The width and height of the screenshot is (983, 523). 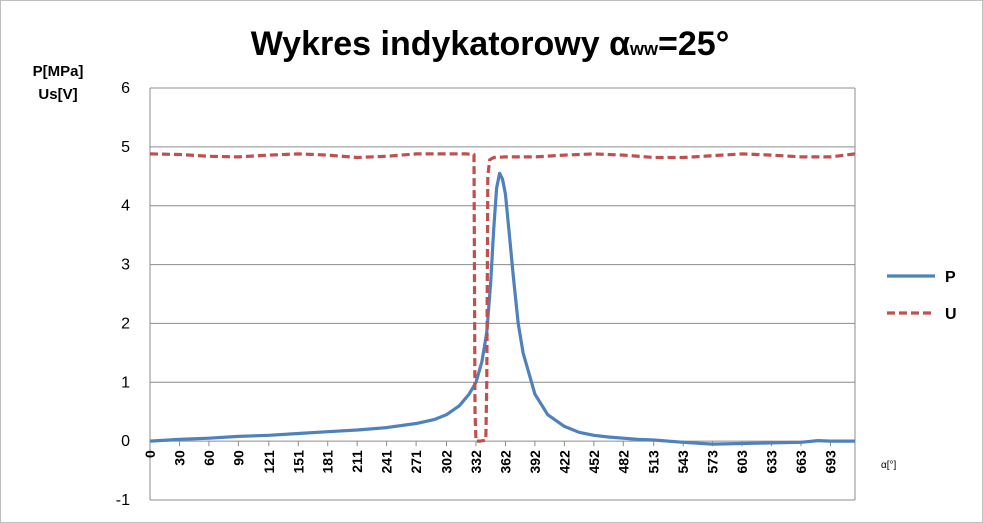 What do you see at coordinates (328, 462) in the screenshot?
I see `x-tick-label: 181` at bounding box center [328, 462].